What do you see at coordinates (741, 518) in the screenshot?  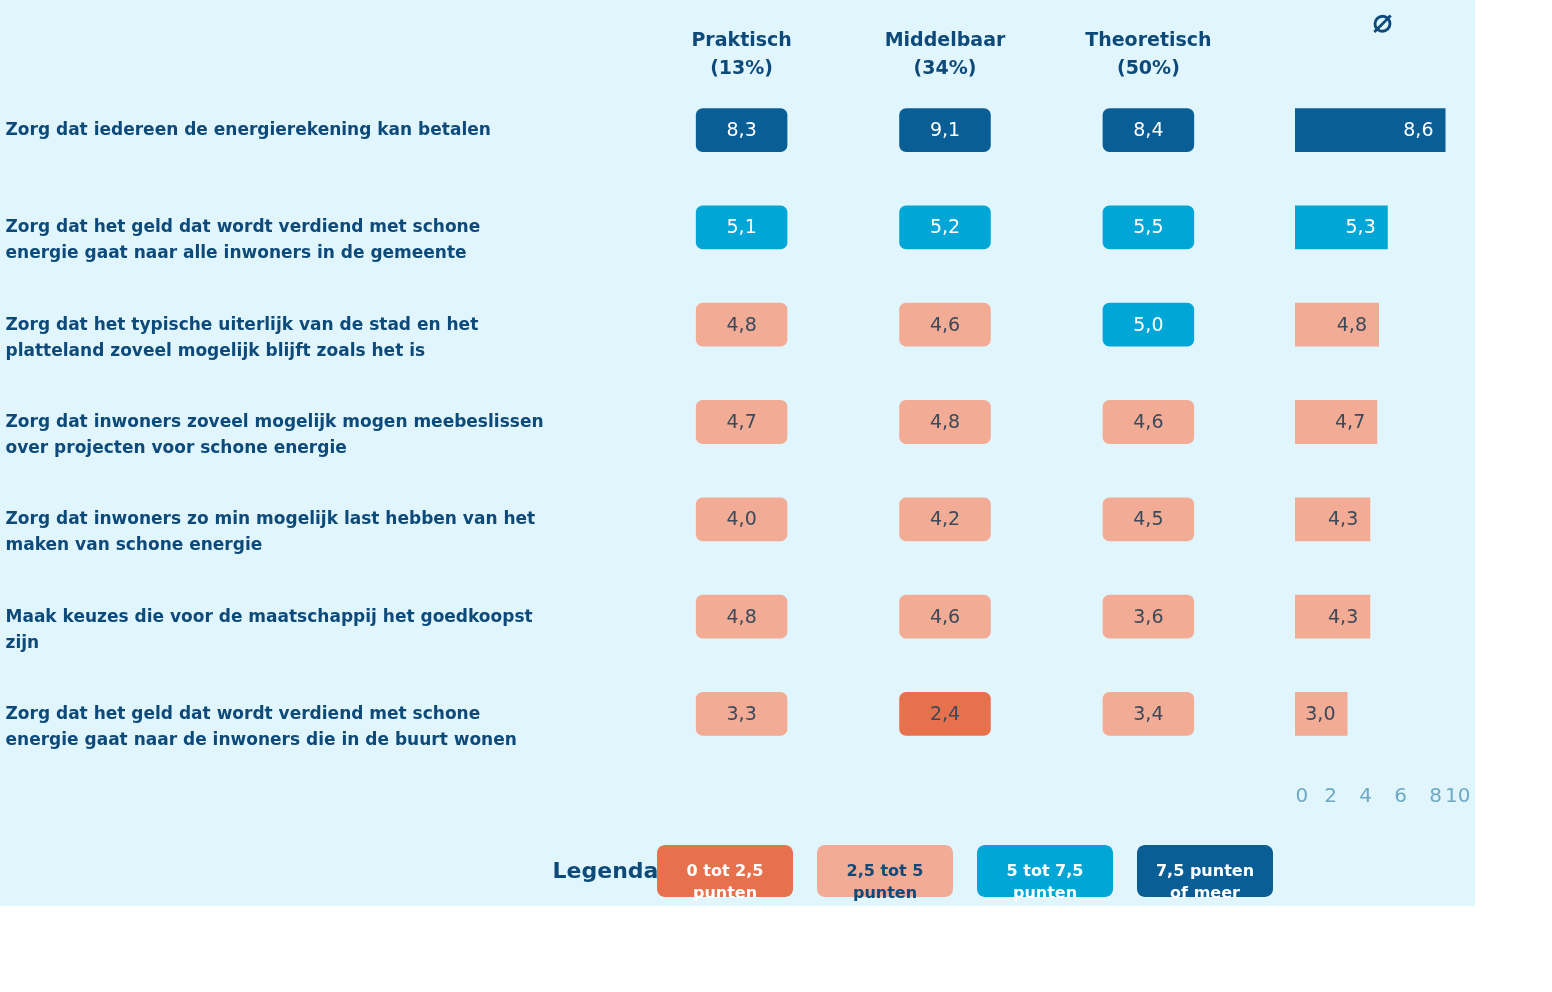 I see `data-label: 4,0` at bounding box center [741, 518].